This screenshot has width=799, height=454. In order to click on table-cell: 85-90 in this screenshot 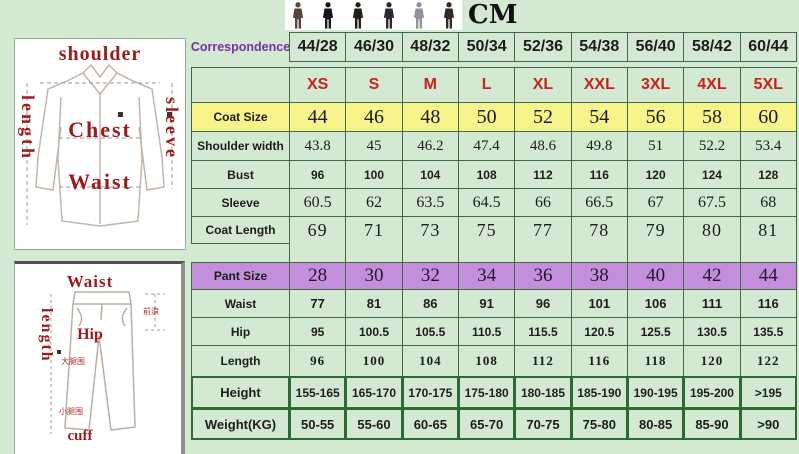, I will do `click(712, 424)`.